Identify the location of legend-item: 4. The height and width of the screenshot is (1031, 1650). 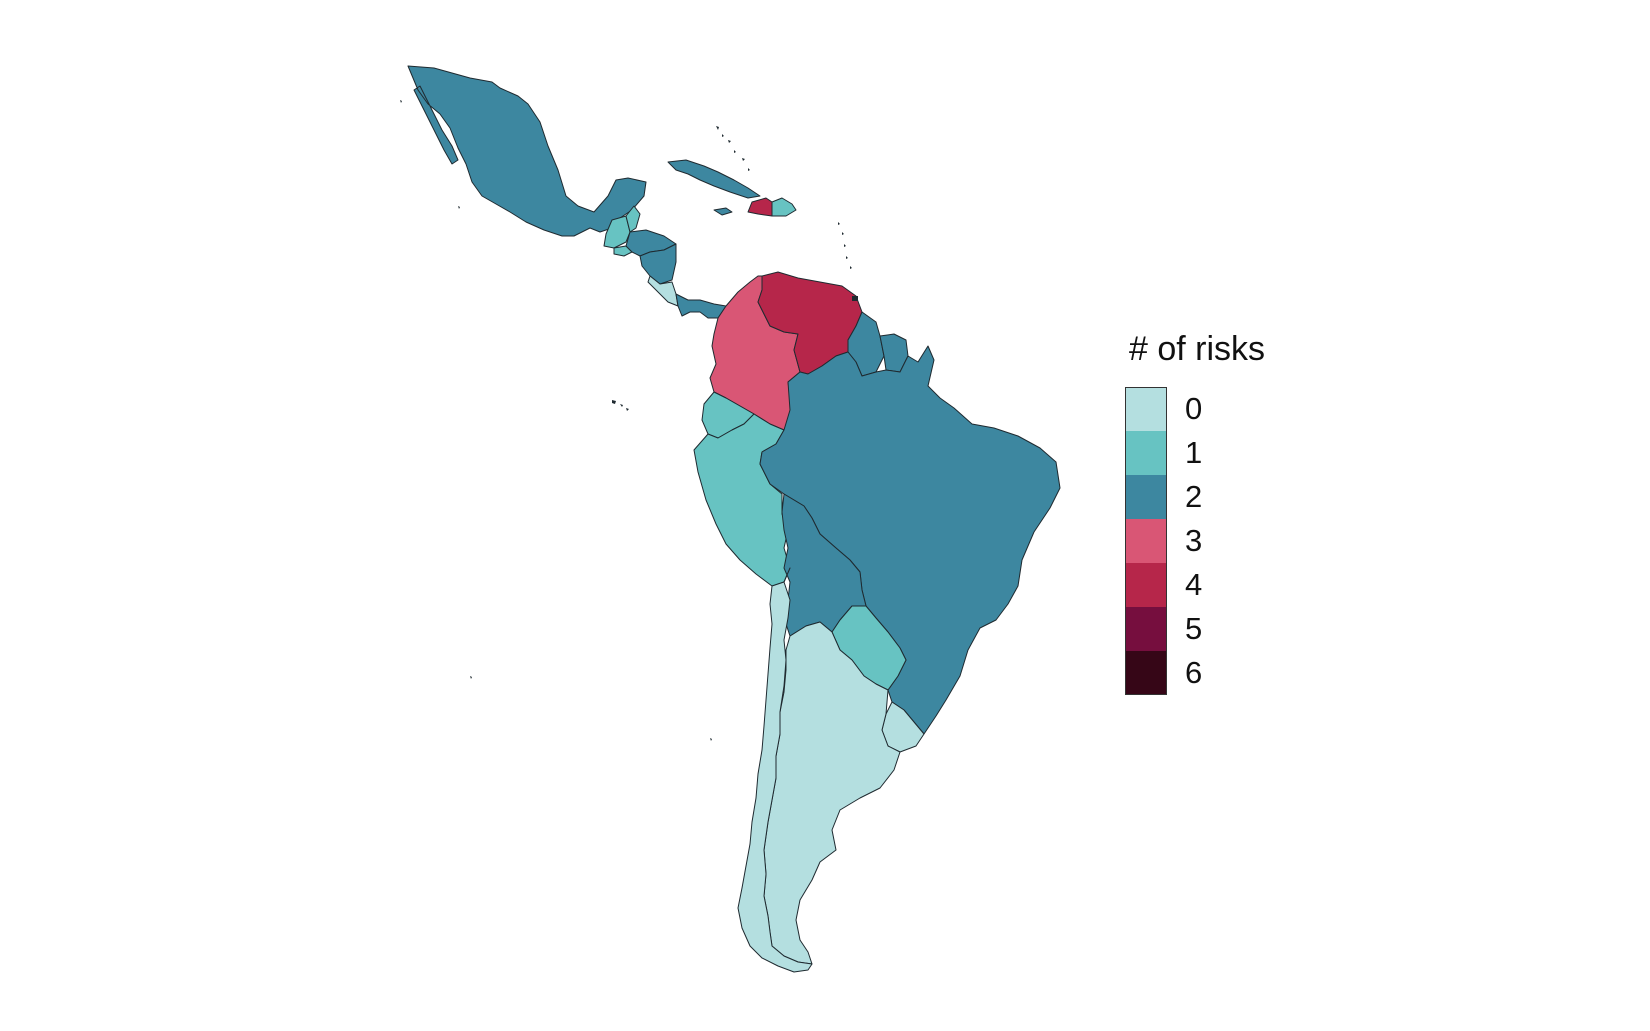
(1235, 585).